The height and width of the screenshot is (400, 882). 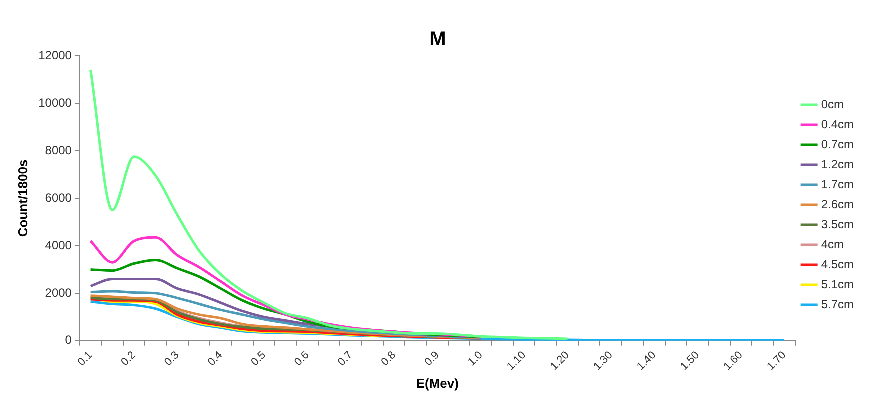 I want to click on legend-label: 3.5cm, so click(x=837, y=224).